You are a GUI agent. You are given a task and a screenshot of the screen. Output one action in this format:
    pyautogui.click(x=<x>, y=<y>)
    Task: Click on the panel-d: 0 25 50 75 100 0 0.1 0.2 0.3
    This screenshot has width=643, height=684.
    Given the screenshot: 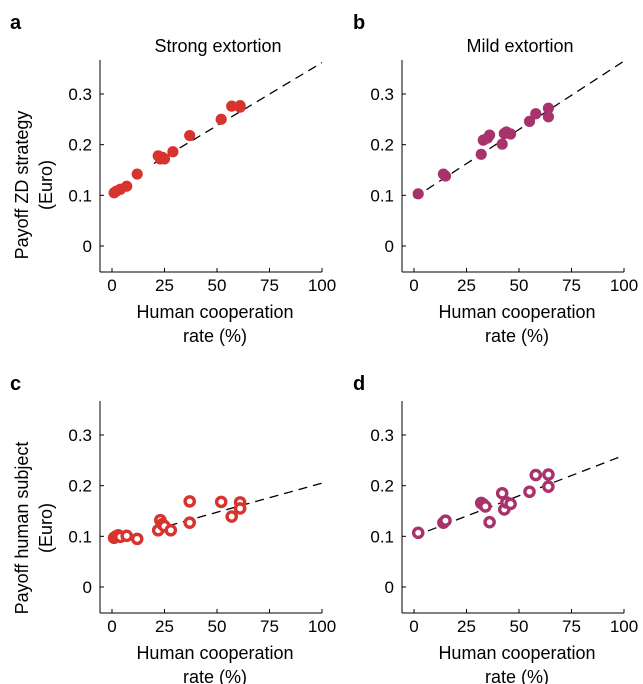 What is the action you would take?
    pyautogui.click(x=504, y=518)
    